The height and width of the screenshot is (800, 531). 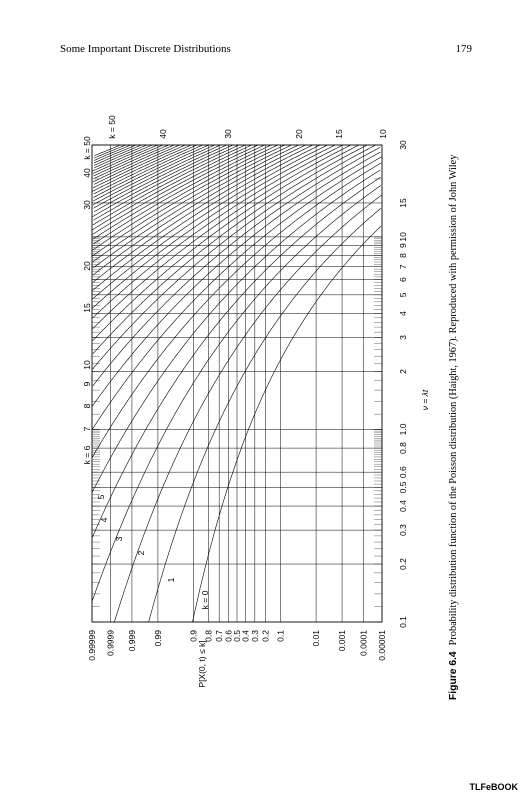 I want to click on probability-tick-label: 0.00001, so click(x=382, y=645).